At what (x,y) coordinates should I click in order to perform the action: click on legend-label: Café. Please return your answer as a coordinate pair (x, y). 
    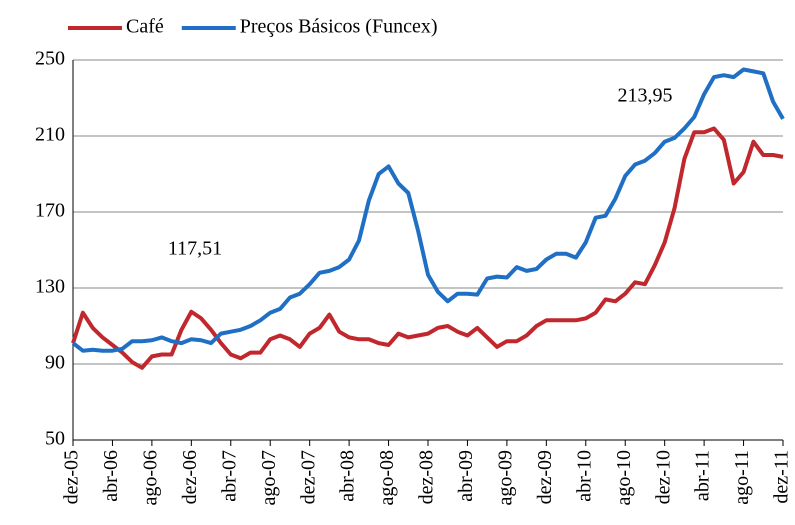
    Looking at the image, I should click on (145, 27).